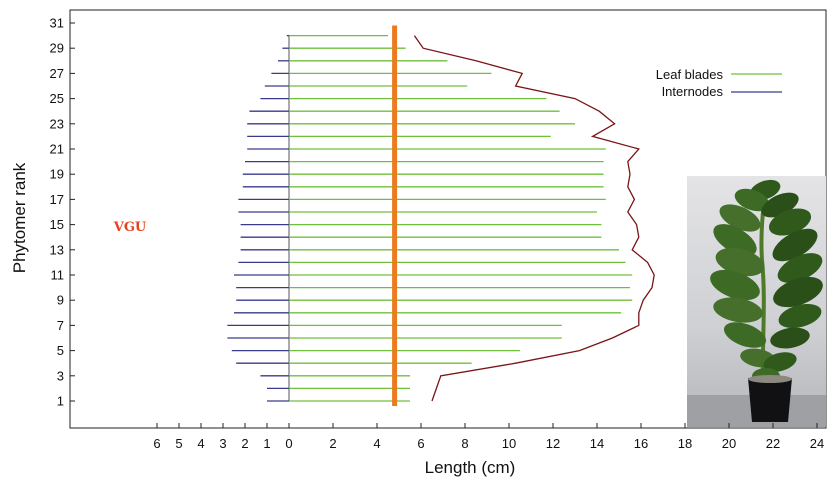  I want to click on y-tick-label: 27, so click(57, 73).